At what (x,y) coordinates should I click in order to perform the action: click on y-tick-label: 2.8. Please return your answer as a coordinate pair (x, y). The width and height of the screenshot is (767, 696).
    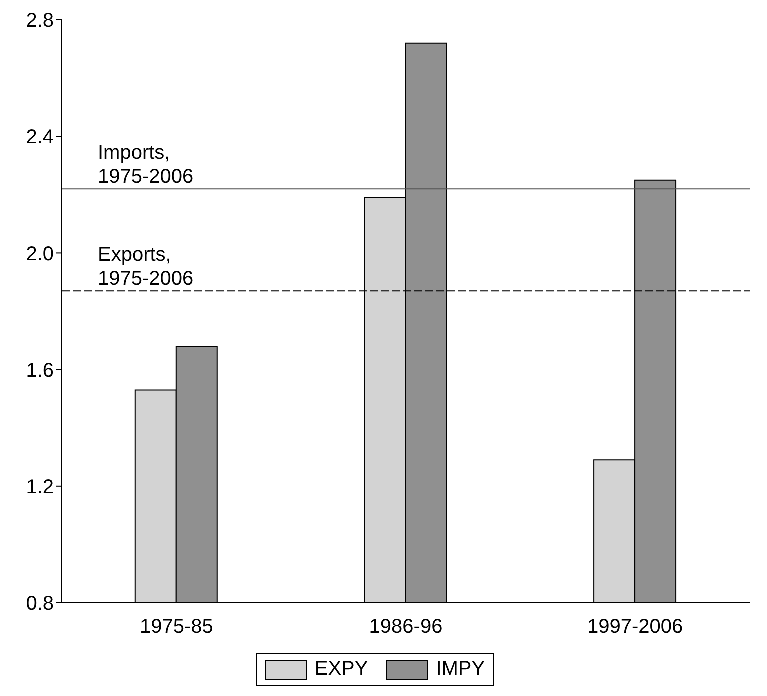
    Looking at the image, I should click on (40, 21).